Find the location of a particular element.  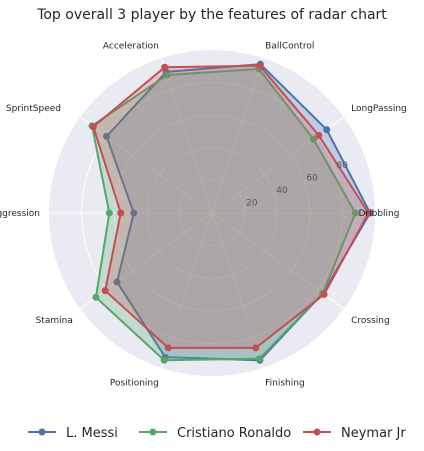

axis-label-crossing: Crossing is located at coordinates (370, 321).